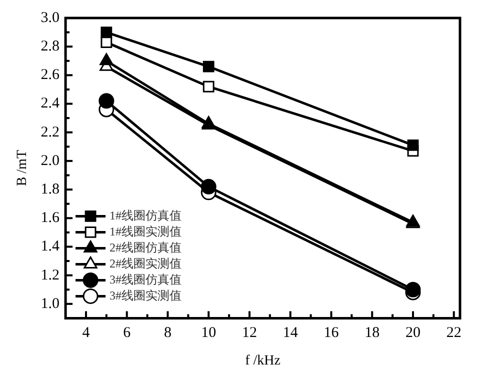  I want to click on y-tick-label: 1.8, so click(50, 189).